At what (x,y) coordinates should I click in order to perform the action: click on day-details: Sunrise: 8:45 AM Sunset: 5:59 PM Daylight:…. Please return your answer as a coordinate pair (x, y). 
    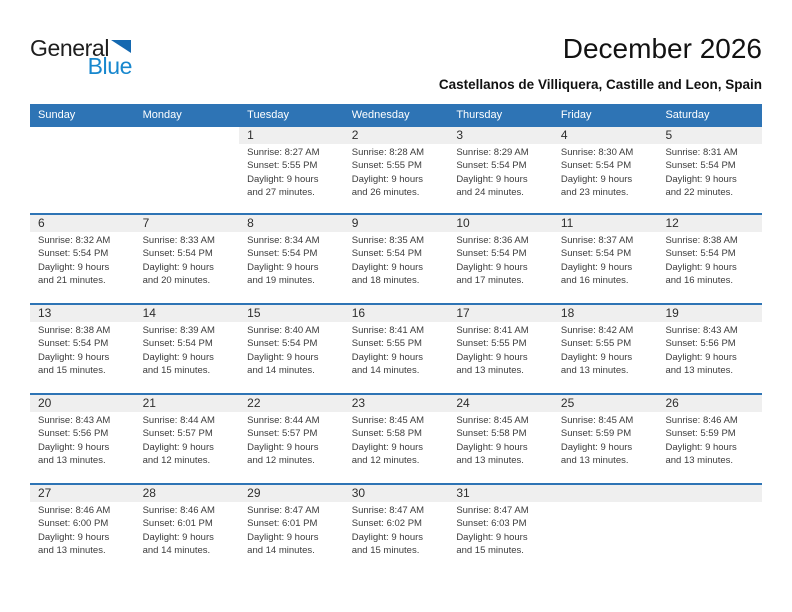
    Looking at the image, I should click on (605, 440).